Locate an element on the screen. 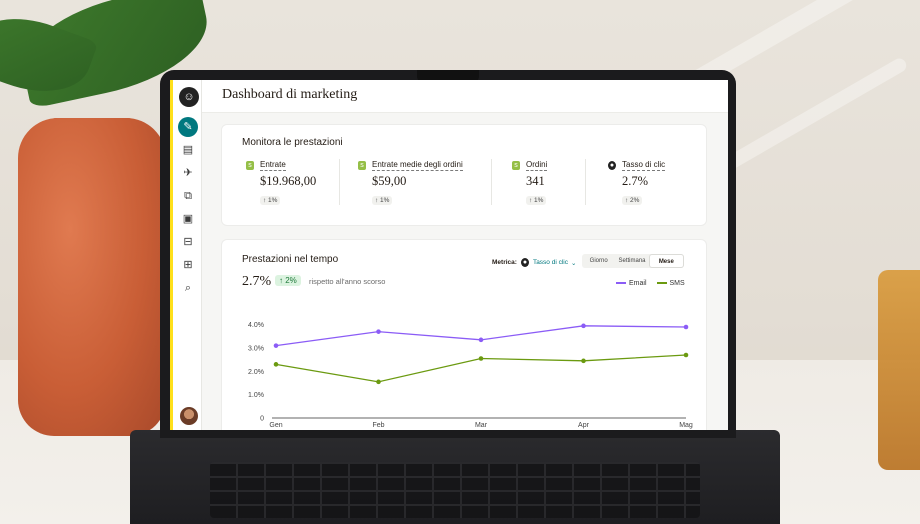 Image resolution: width=920 pixels, height=524 pixels. chart-legend: Email SMS is located at coordinates (650, 283).